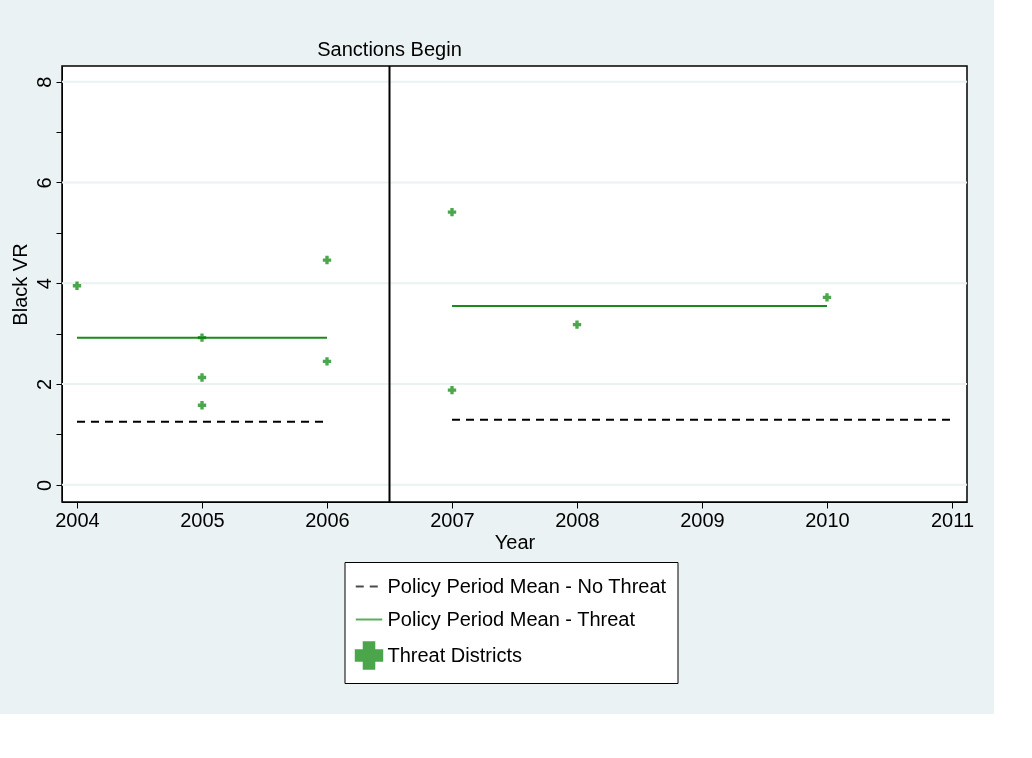  What do you see at coordinates (202, 519) in the screenshot?
I see `x-tick-label: 2005` at bounding box center [202, 519].